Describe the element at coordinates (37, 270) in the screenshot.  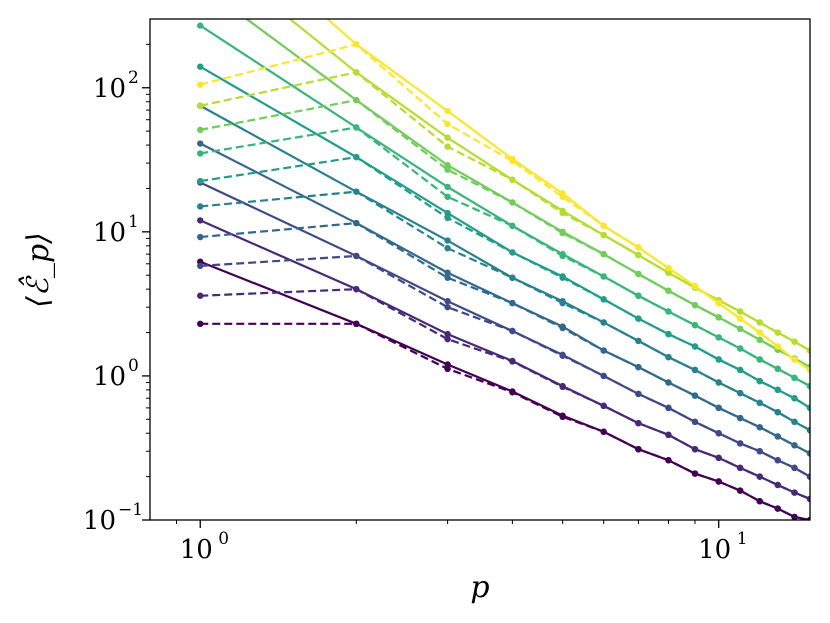
I see `y-axis-label: ⟨ℰ̂_p⟩` at that location.